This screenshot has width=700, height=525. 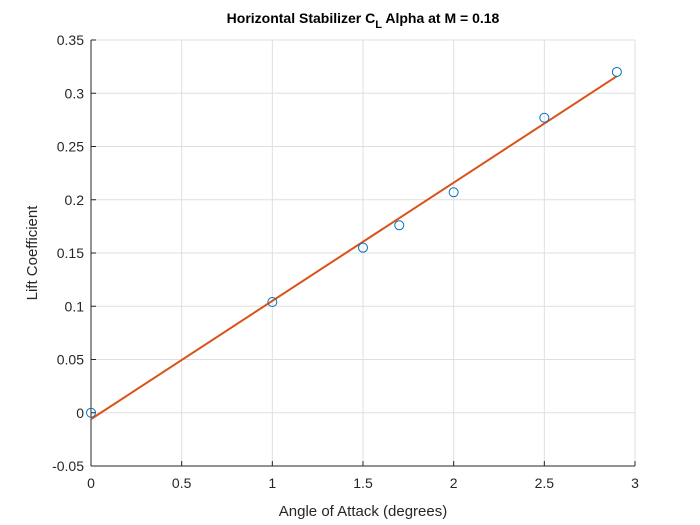 What do you see at coordinates (545, 483) in the screenshot?
I see `x-tick-label: 2.5` at bounding box center [545, 483].